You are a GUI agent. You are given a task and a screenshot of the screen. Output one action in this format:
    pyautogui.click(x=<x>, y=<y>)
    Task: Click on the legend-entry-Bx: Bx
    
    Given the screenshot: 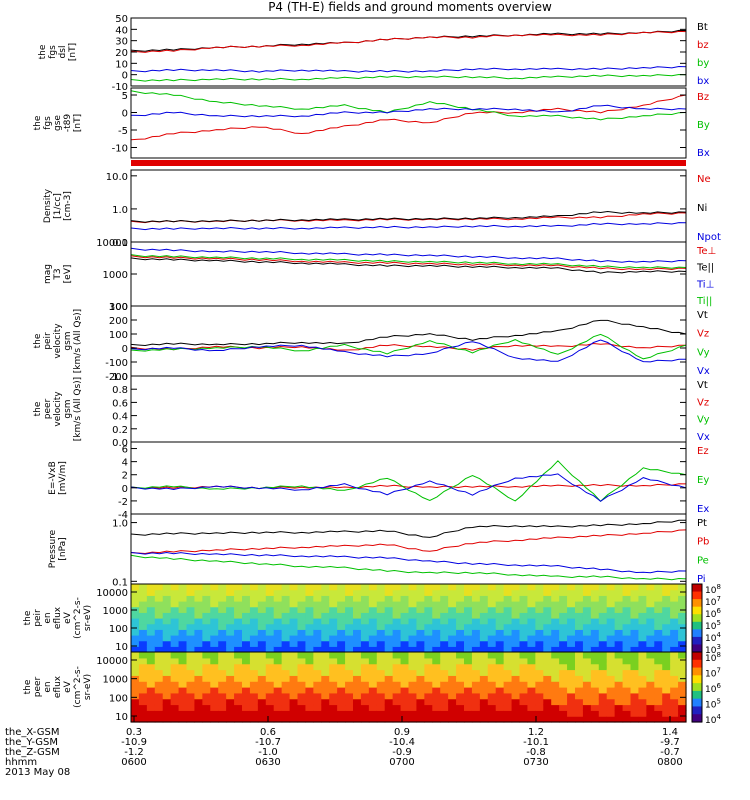 What is the action you would take?
    pyautogui.click(x=703, y=153)
    